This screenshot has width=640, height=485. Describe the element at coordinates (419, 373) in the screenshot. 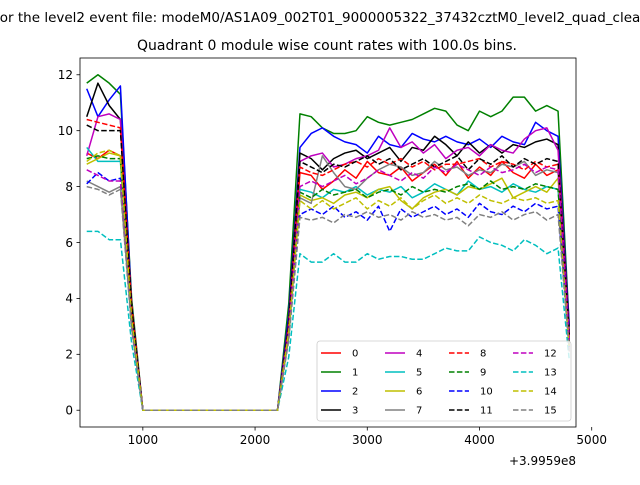

I see `legend-label-5: 5` at that location.